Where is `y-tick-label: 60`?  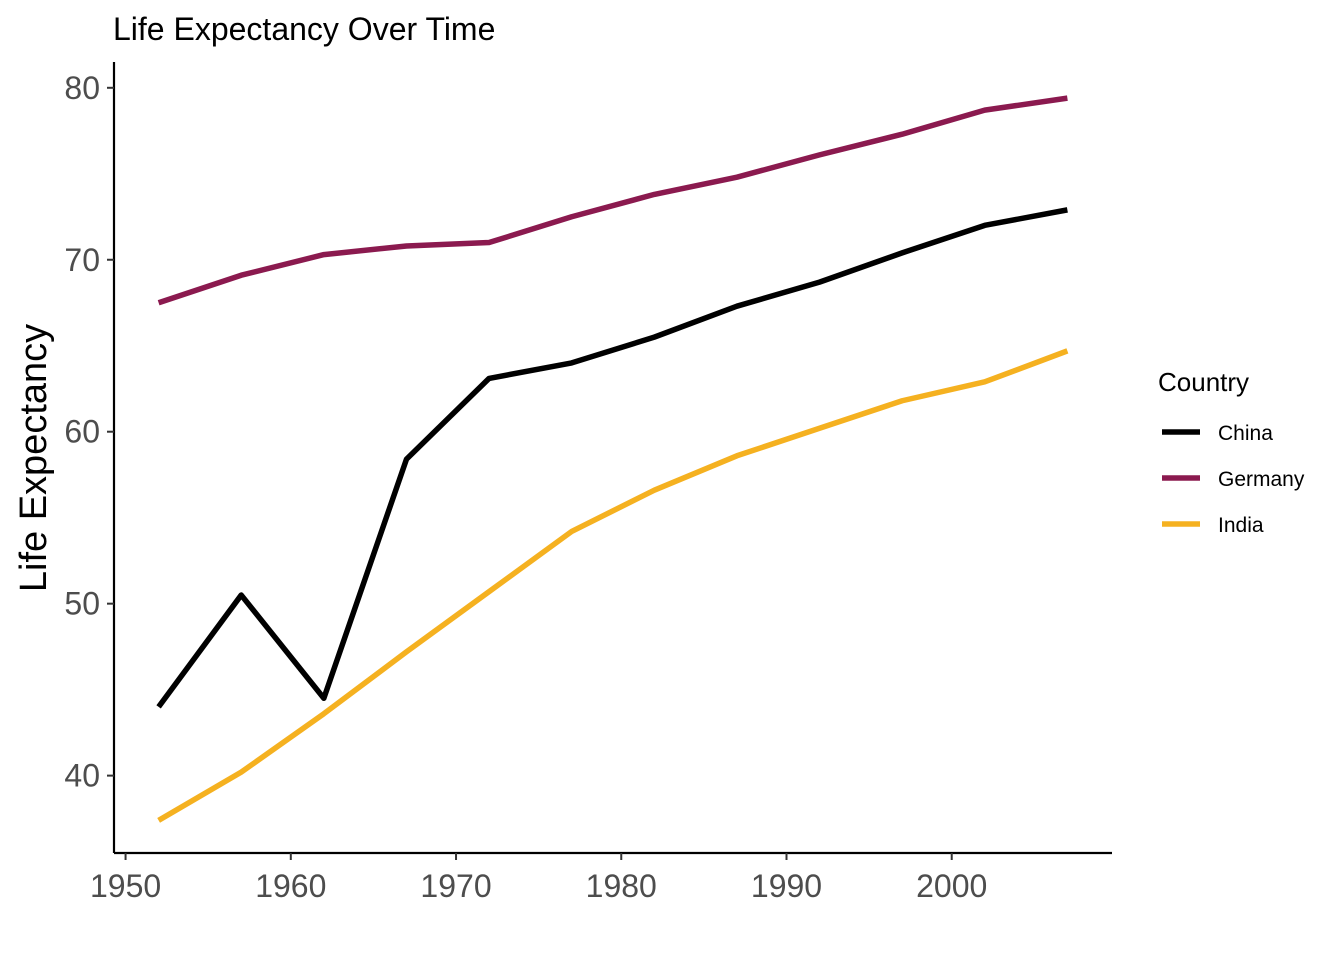 y-tick-label: 60 is located at coordinates (82, 432).